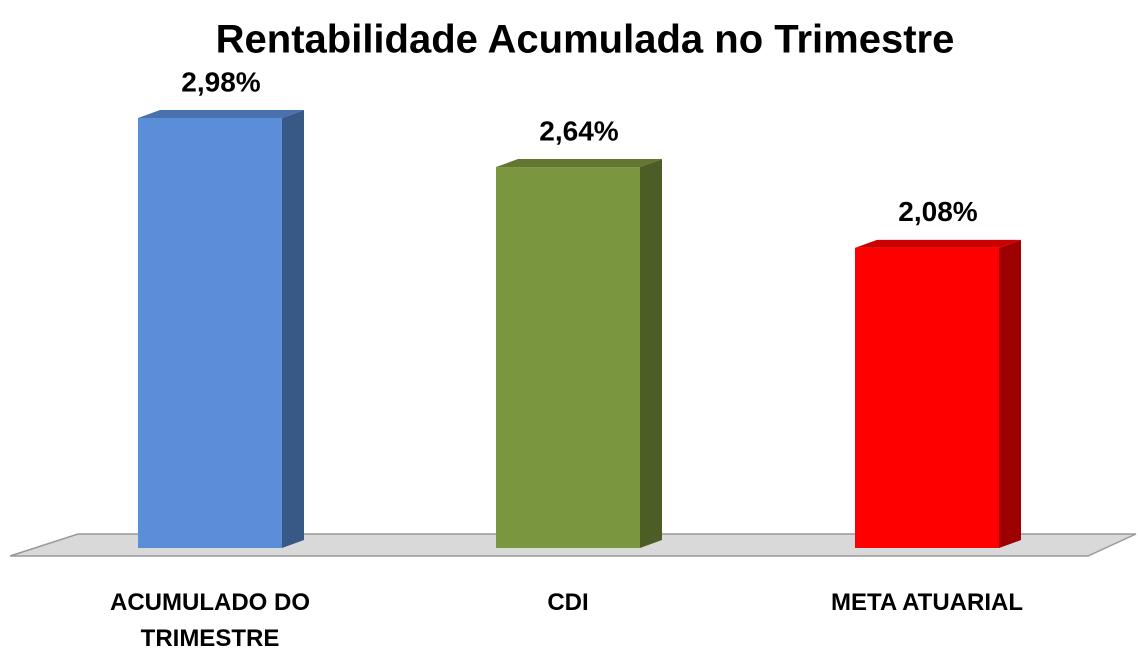 This screenshot has height=653, width=1138. I want to click on chart-title: Rentabilidade Acumulada no Trimestre, so click(585, 40).